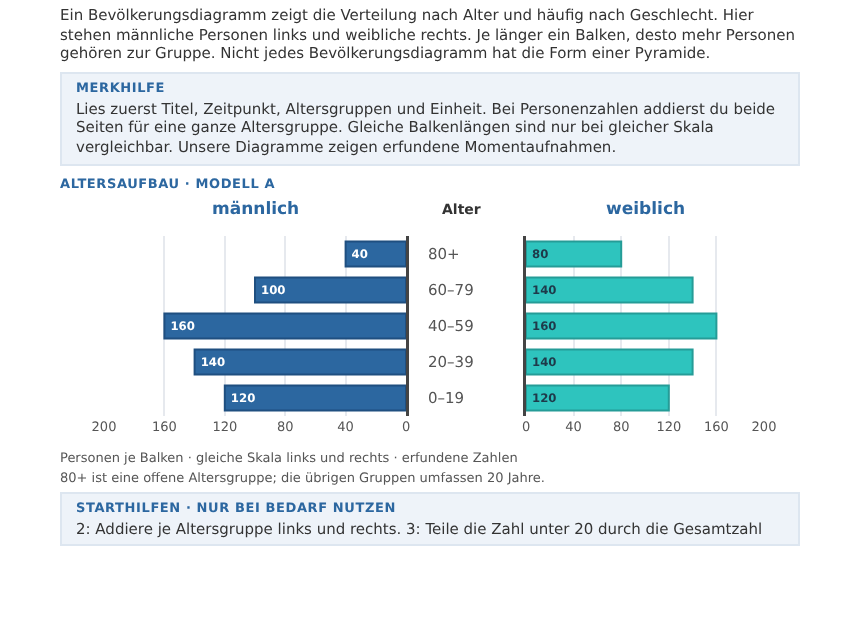  What do you see at coordinates (646, 209) in the screenshot?
I see `chart-title: weiblich` at bounding box center [646, 209].